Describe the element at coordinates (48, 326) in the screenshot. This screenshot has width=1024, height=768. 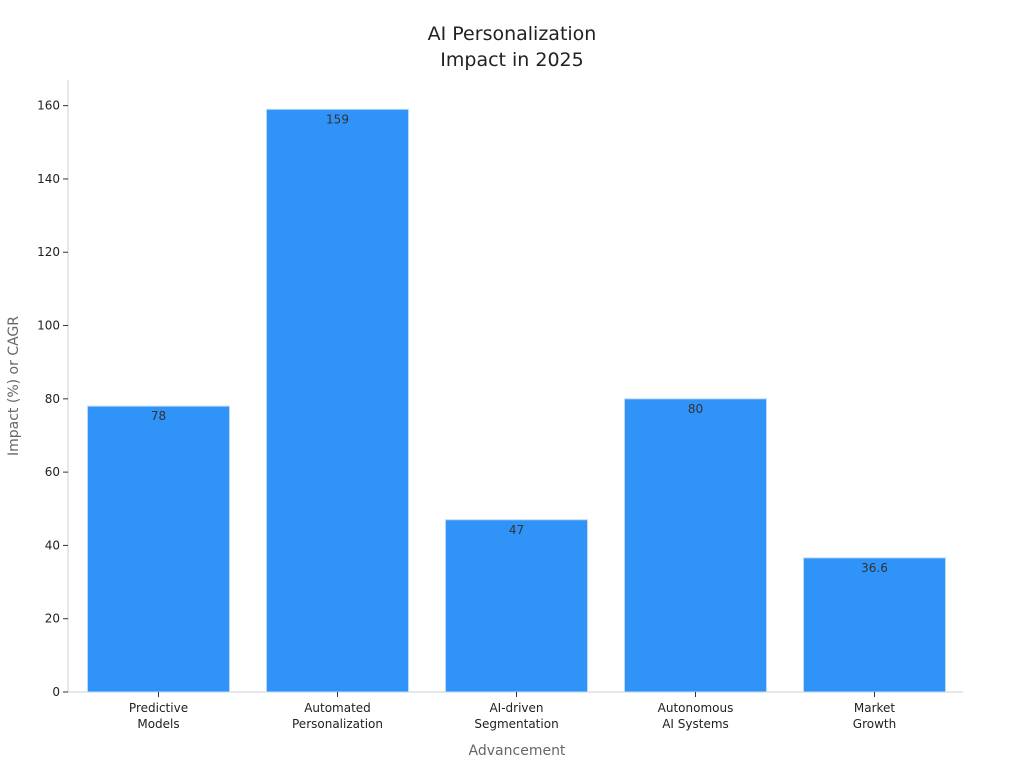
I see `y-tick-label: 100` at that location.